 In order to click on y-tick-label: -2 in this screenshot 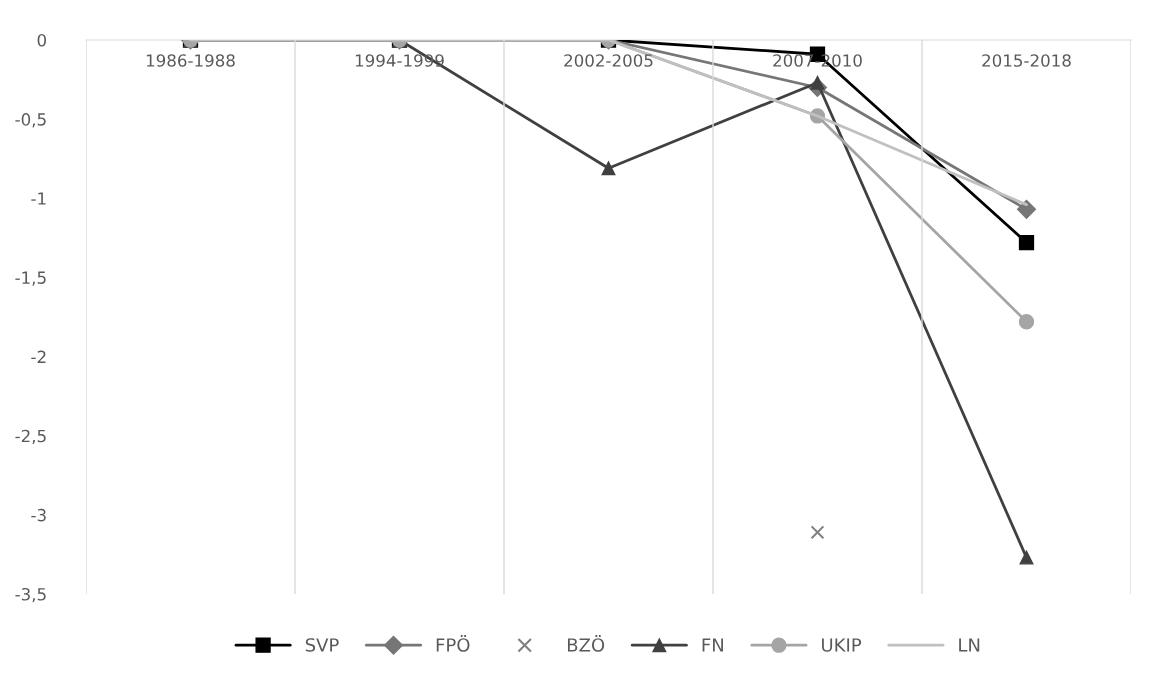, I will do `click(38, 356)`.